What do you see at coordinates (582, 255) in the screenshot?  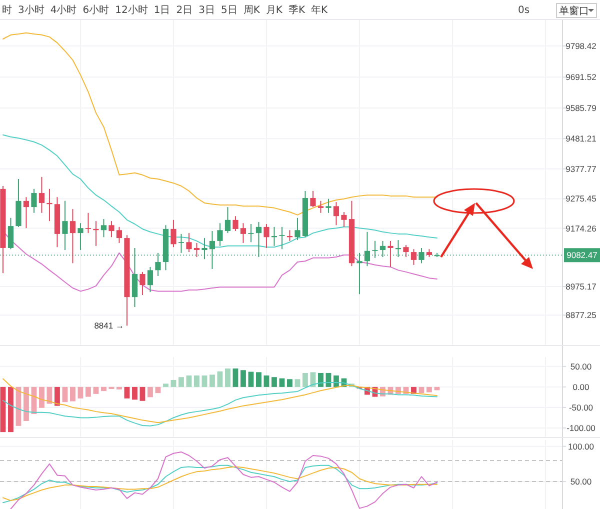 I see `ref-line-label: 9082.47` at bounding box center [582, 255].